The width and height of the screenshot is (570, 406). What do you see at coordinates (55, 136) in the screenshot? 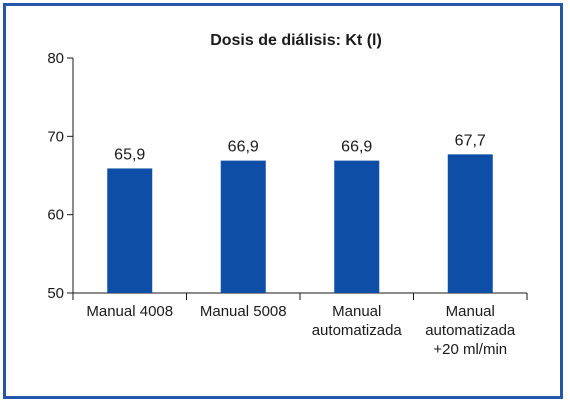
I see `y-tick-label: 70` at bounding box center [55, 136].